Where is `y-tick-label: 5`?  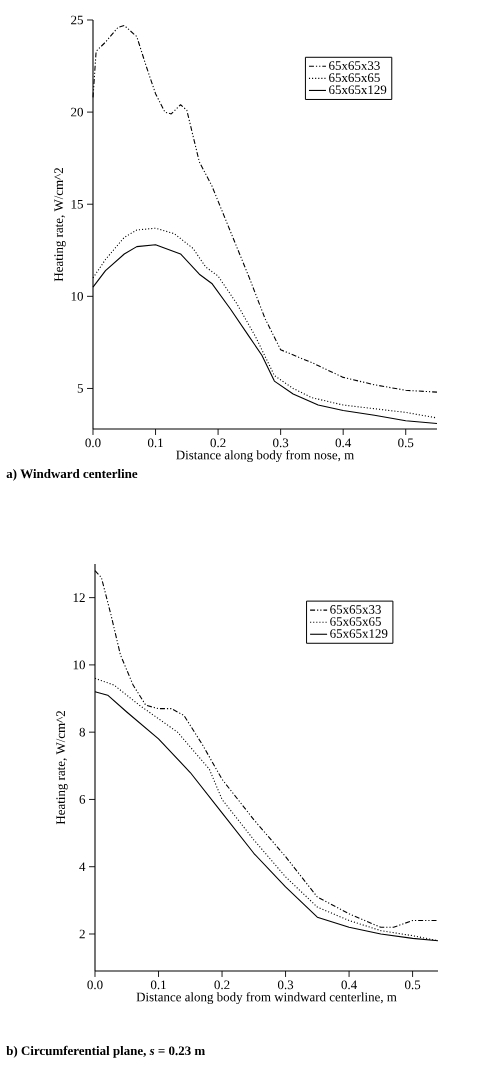
y-tick-label: 5 is located at coordinates (80, 388).